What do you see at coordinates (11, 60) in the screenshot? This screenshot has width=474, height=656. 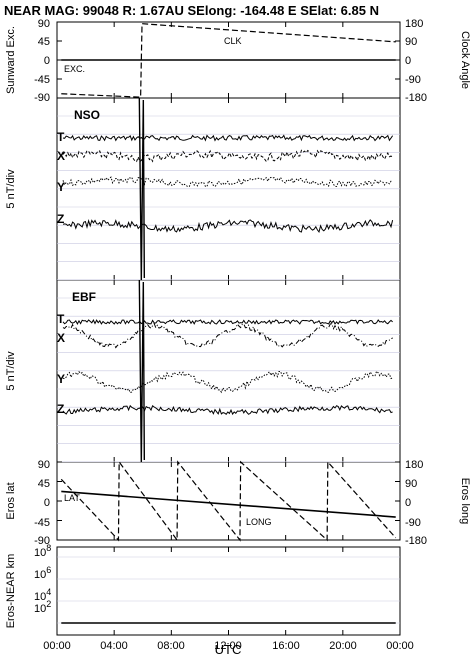 I see `sunward-ylabel: Sunward Exc.` at bounding box center [11, 60].